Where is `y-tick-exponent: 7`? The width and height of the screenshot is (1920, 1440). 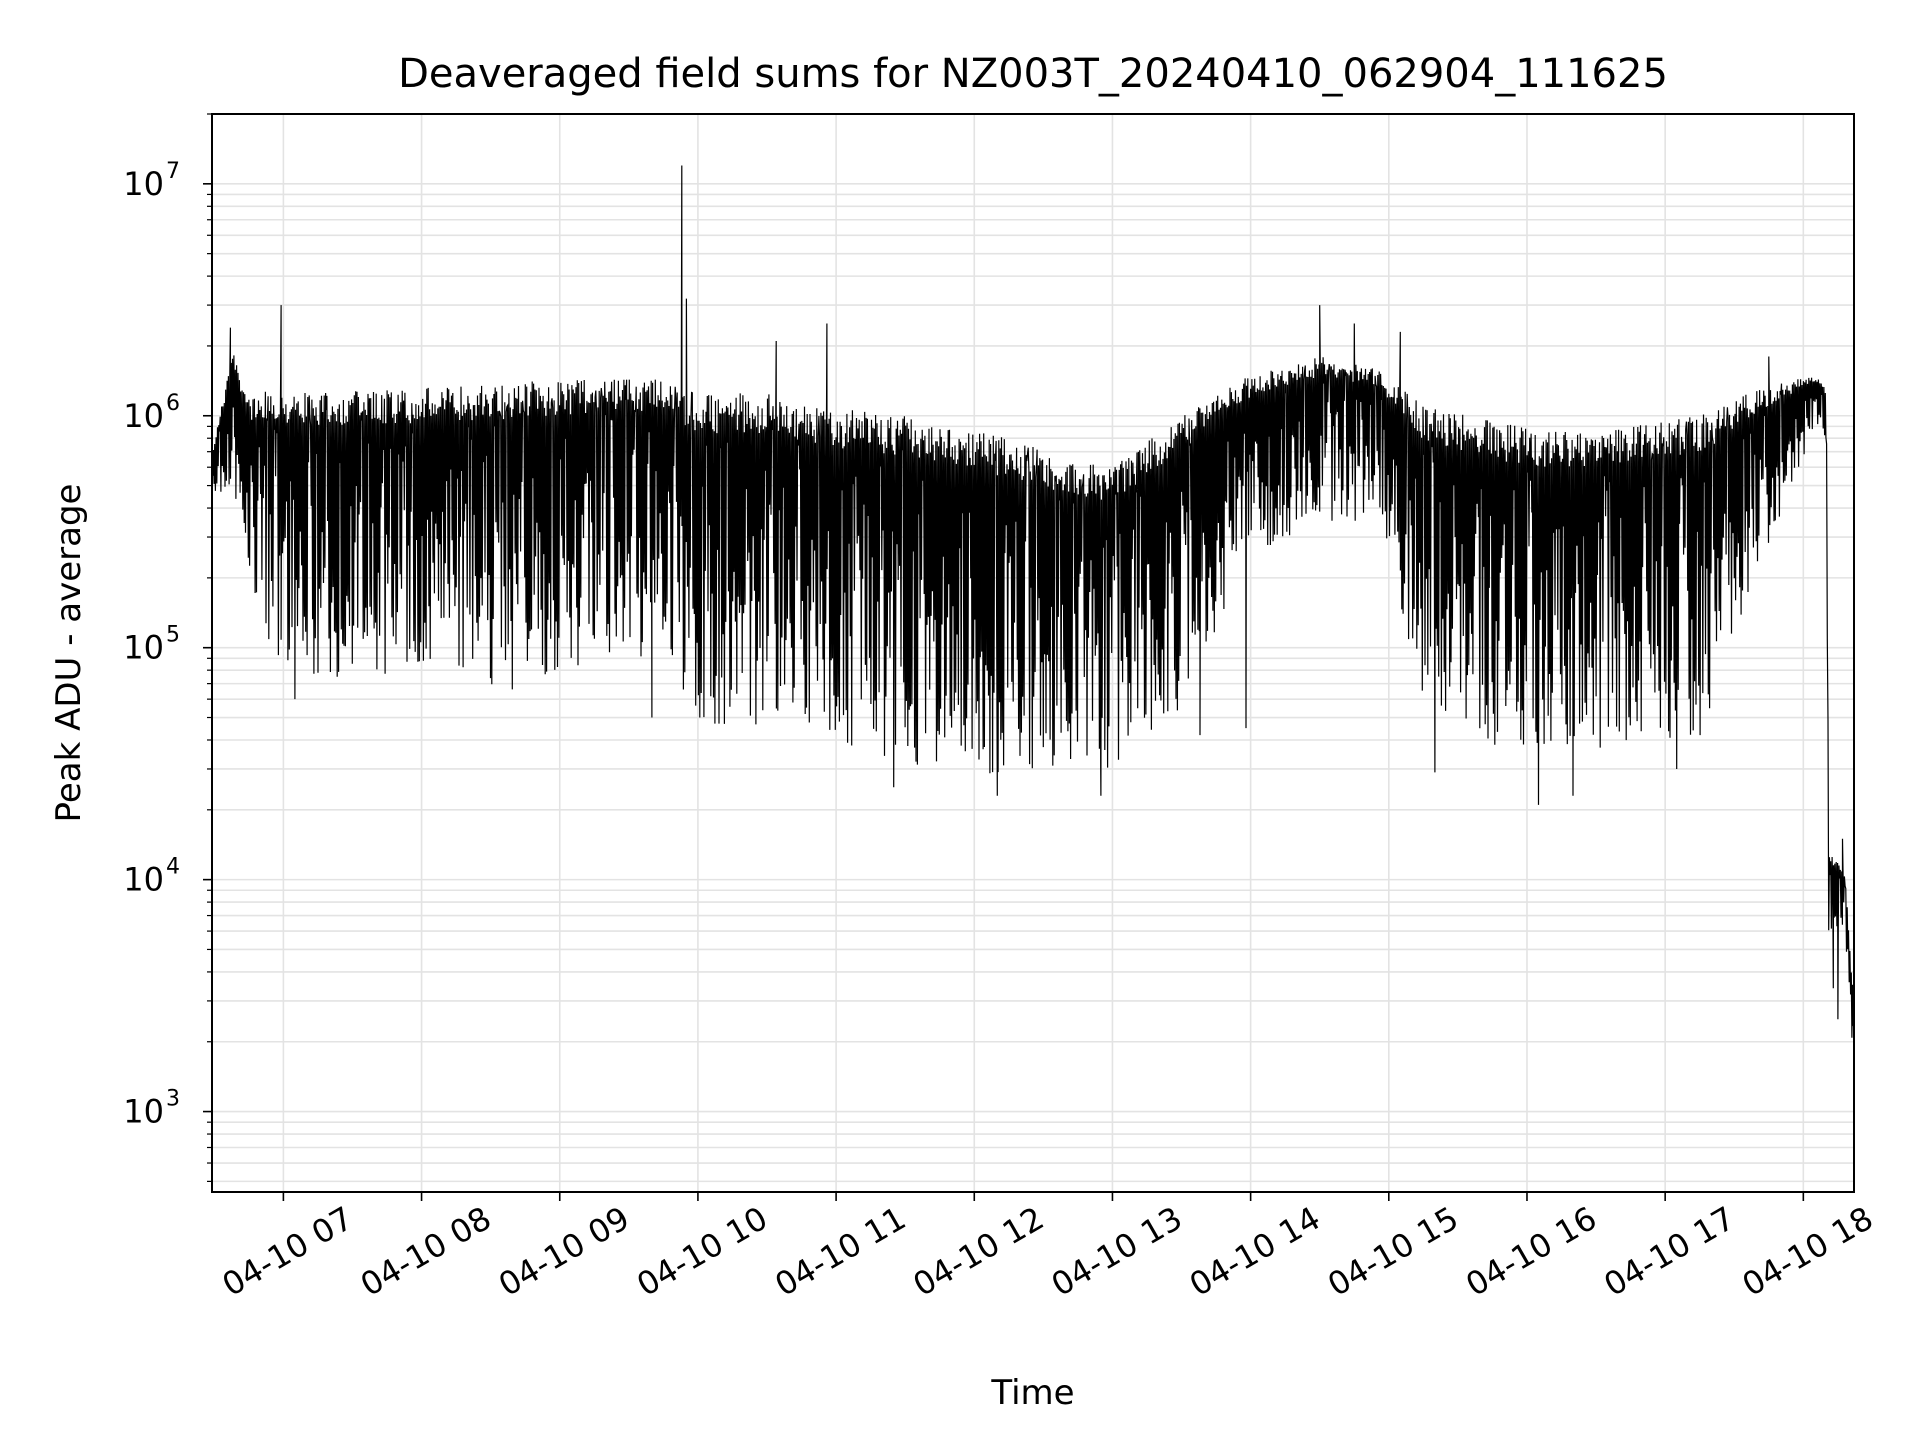 y-tick-exponent: 7 is located at coordinates (173, 171).